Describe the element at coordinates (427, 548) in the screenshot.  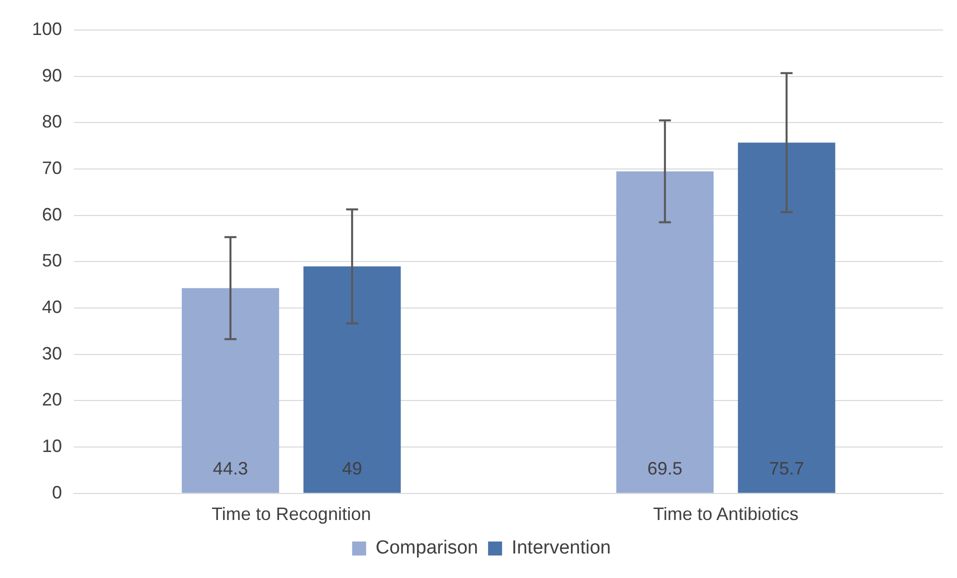
I see `legend-label: Comparison` at that location.